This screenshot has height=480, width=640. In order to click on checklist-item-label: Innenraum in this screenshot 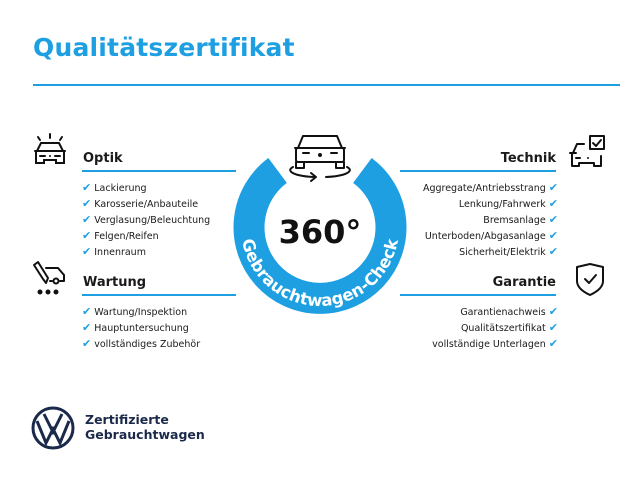, I will do `click(120, 252)`.